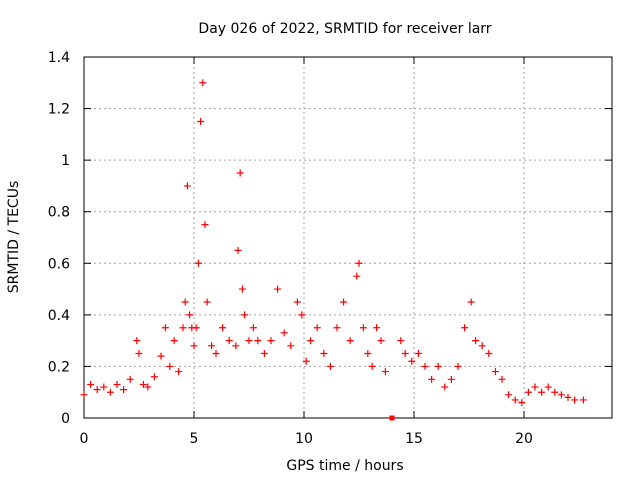 The image size is (640, 480). What do you see at coordinates (59, 213) in the screenshot?
I see `y-tick-label: 0.8` at bounding box center [59, 213].